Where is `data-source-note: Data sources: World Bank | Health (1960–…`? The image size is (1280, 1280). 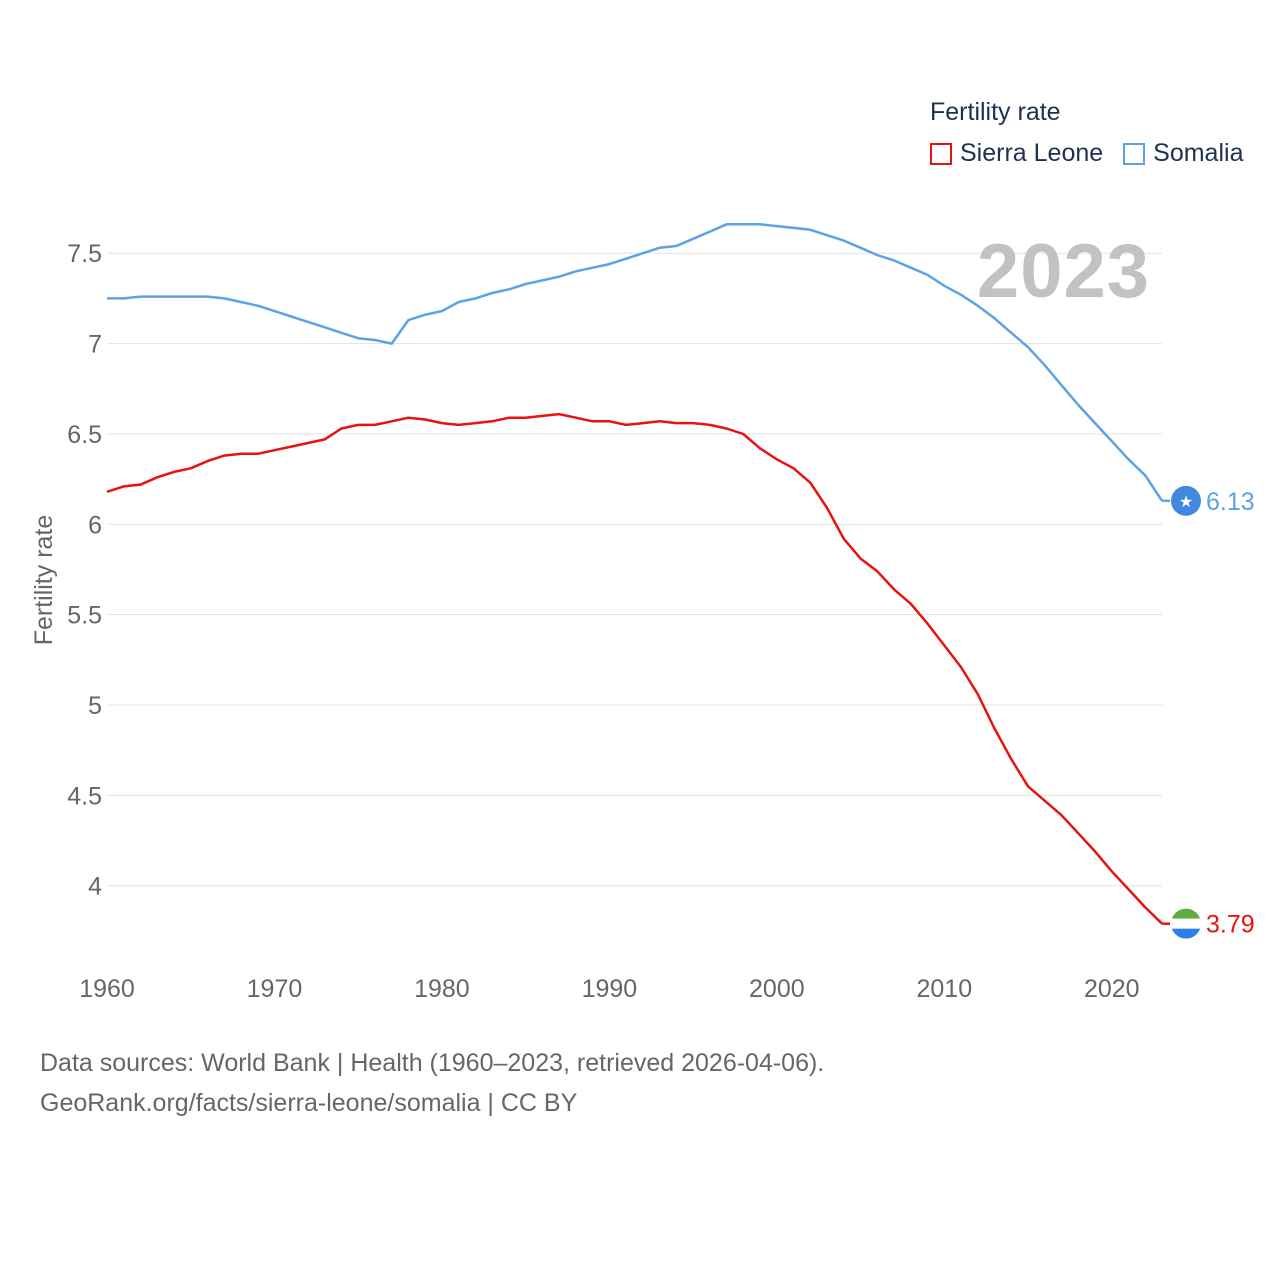 data-source-note: Data sources: World Bank | Health (1960–… is located at coordinates (432, 1063).